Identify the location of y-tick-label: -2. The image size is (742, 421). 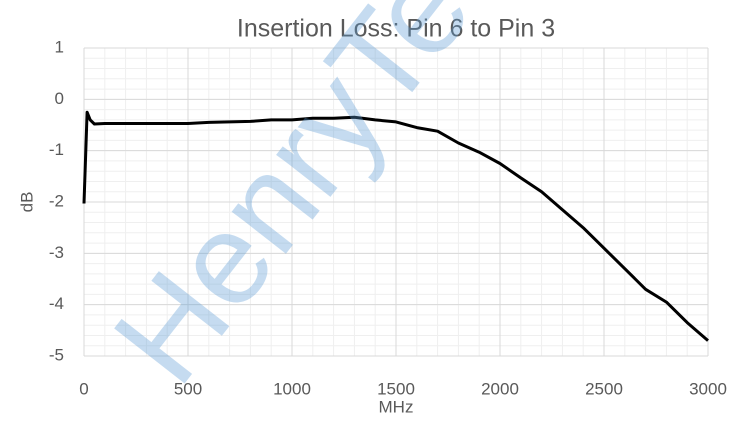
(56, 200).